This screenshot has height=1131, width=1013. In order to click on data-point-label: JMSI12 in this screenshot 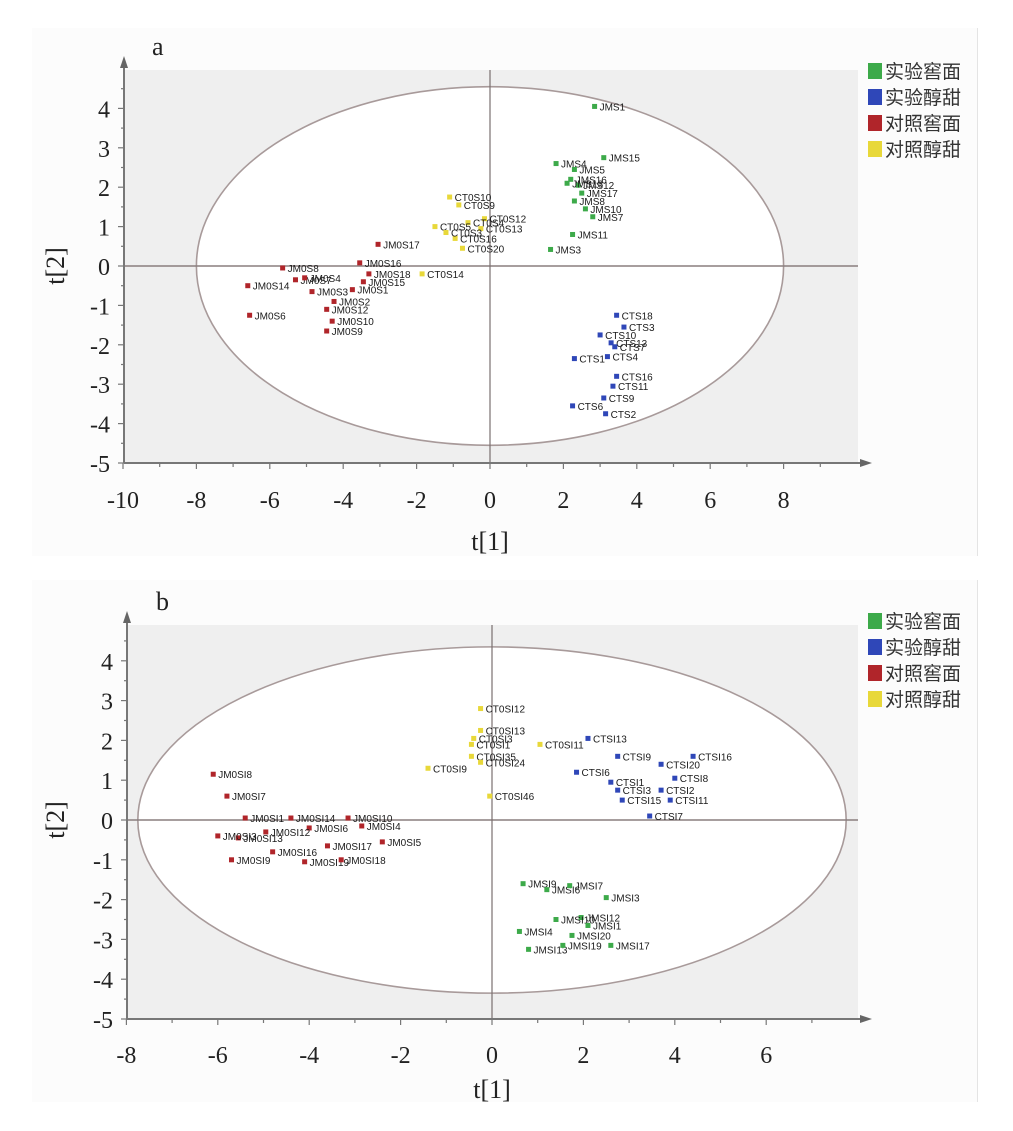, I will do `click(603, 919)`.